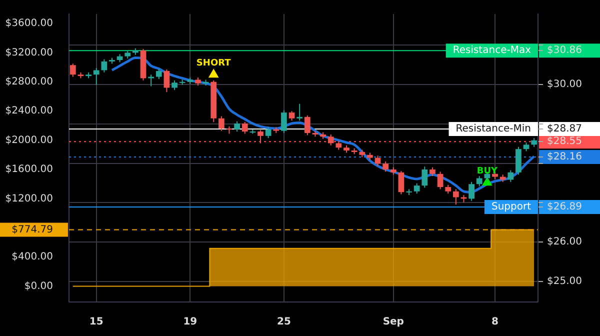  What do you see at coordinates (564, 84) in the screenshot?
I see `y2-tick-label: $30.00` at bounding box center [564, 84].